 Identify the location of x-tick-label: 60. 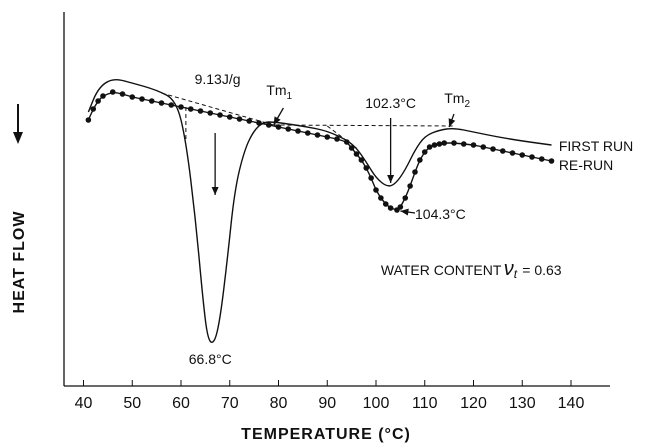
(181, 403).